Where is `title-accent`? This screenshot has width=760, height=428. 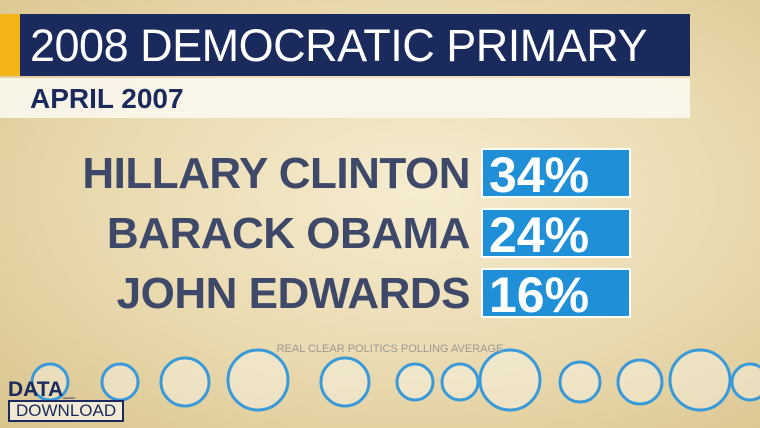
title-accent is located at coordinates (10, 45).